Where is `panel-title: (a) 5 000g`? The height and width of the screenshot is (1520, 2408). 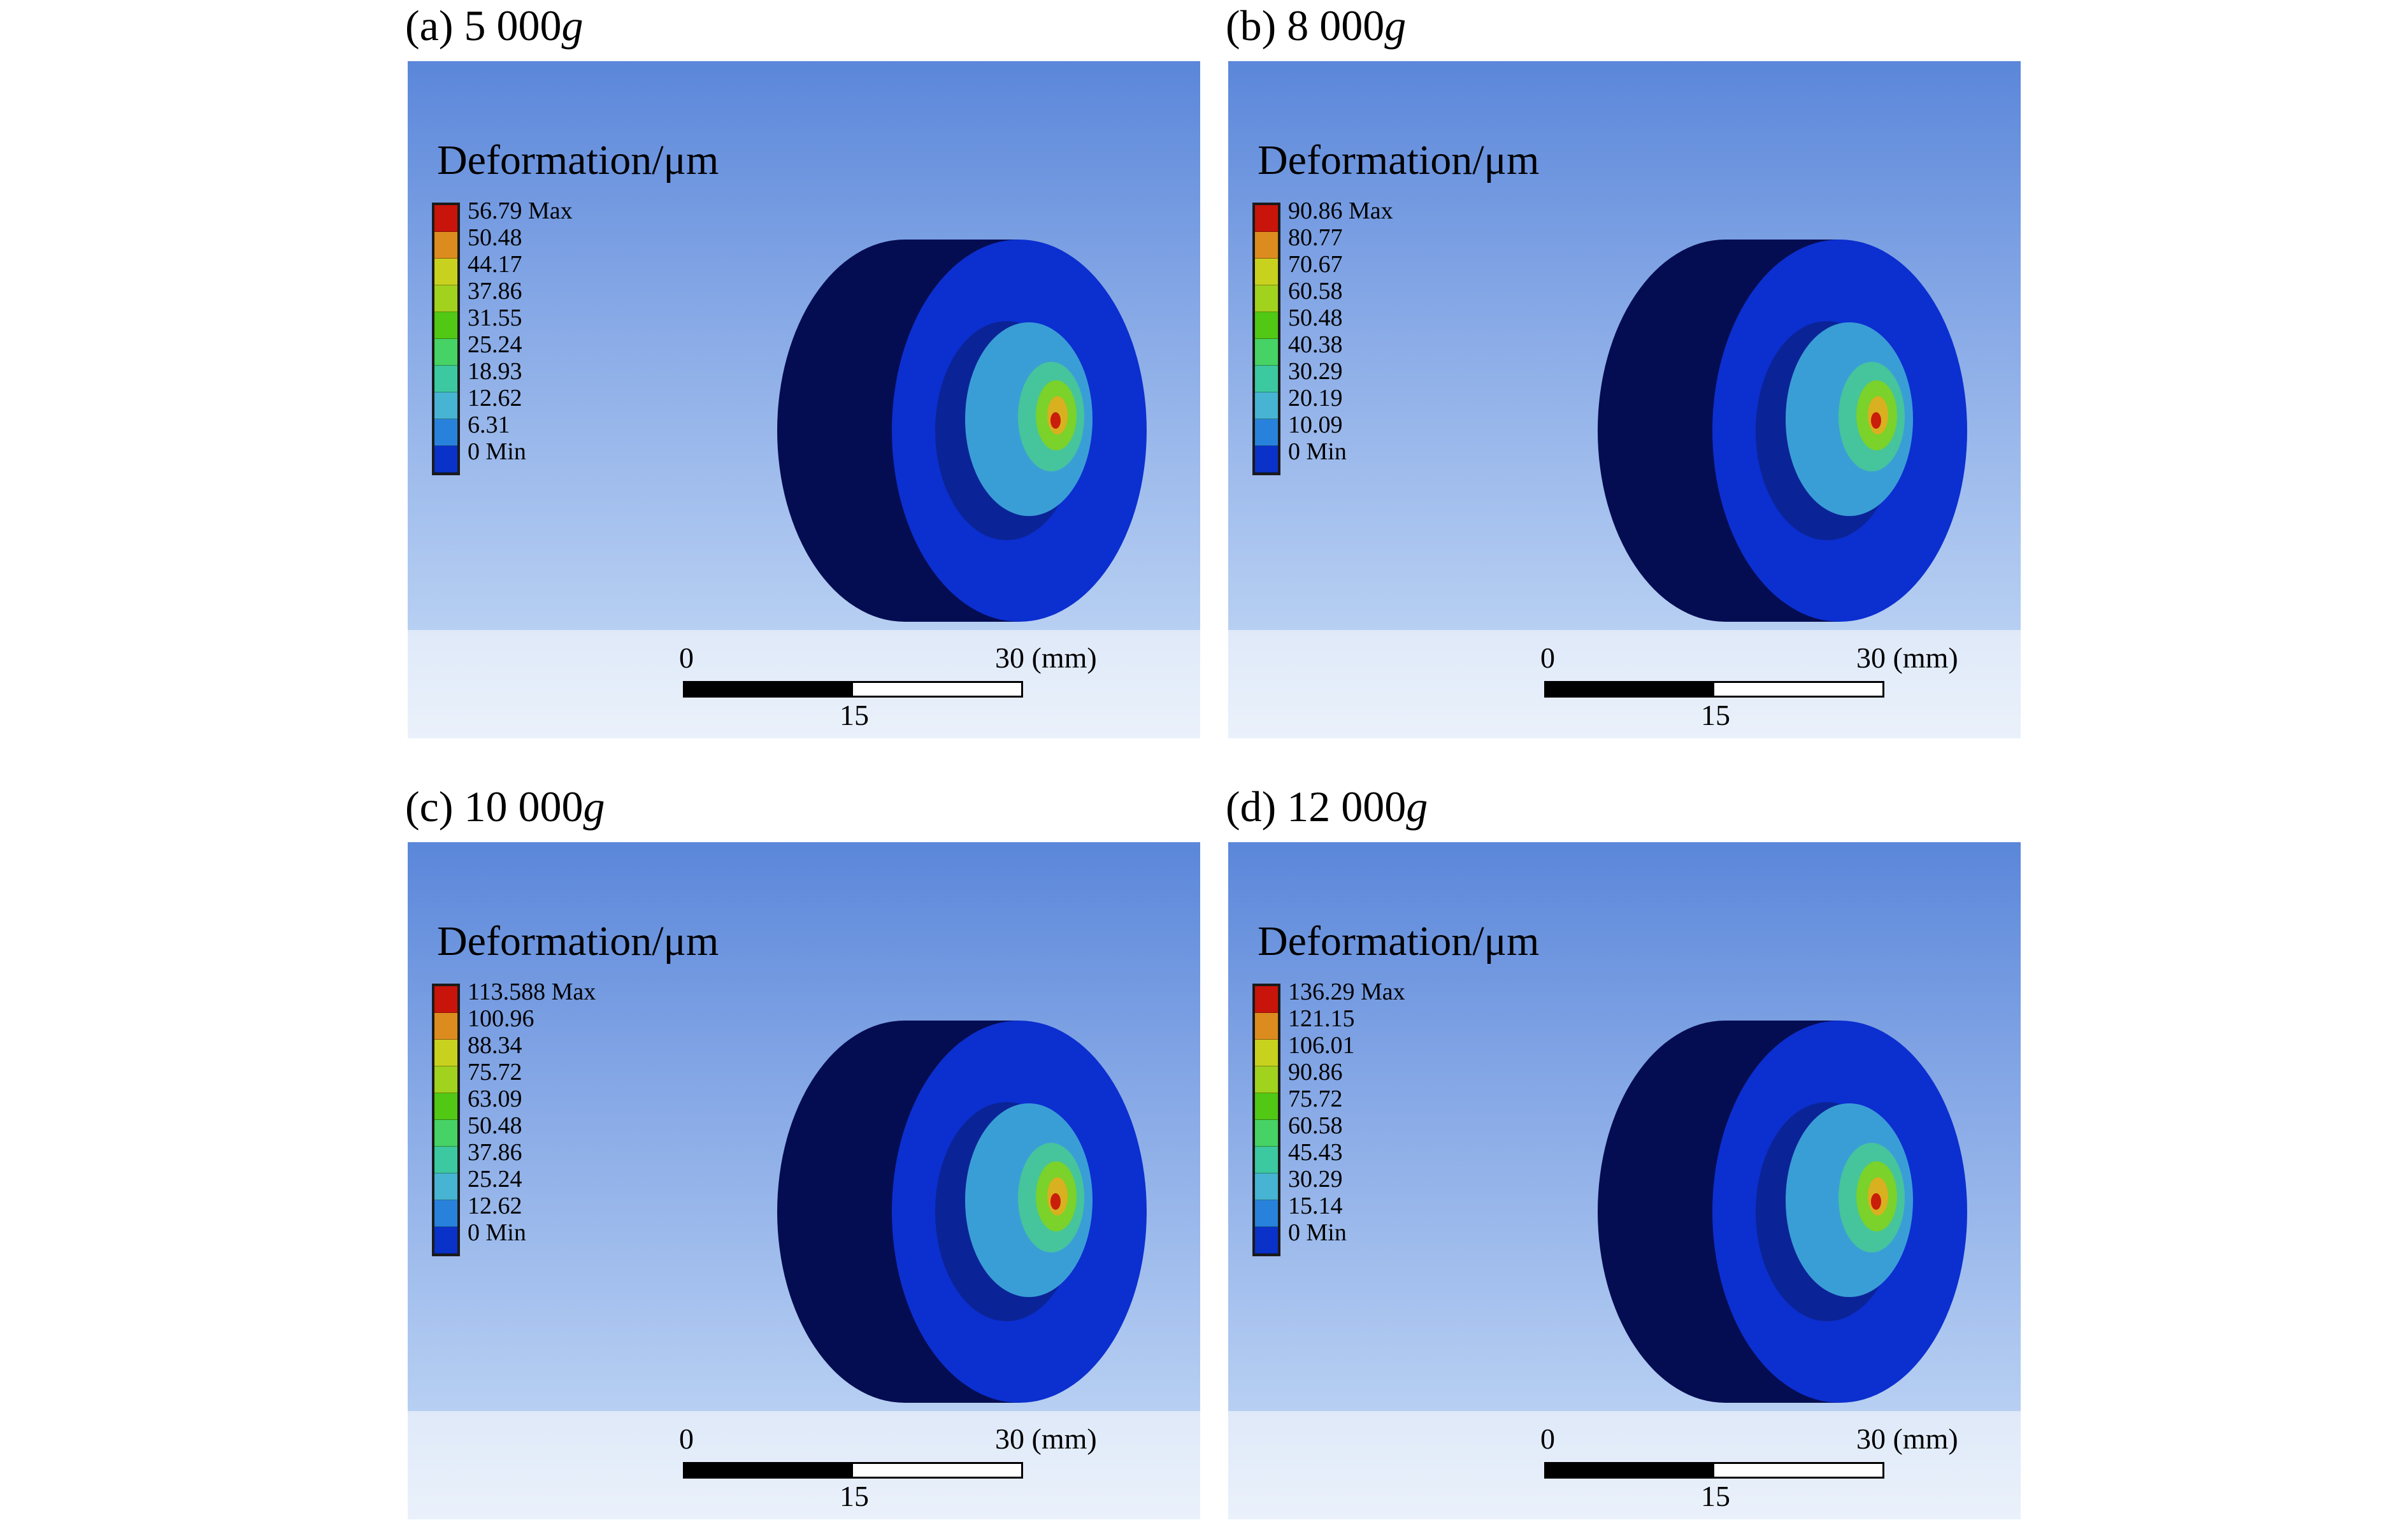
panel-title: (a) 5 000g is located at coordinates (494, 25).